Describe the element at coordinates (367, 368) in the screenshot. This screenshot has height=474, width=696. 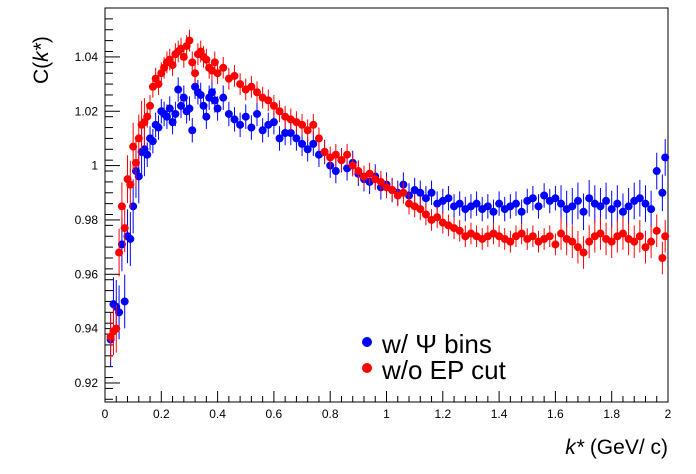
I see `legend-marker-red` at that location.